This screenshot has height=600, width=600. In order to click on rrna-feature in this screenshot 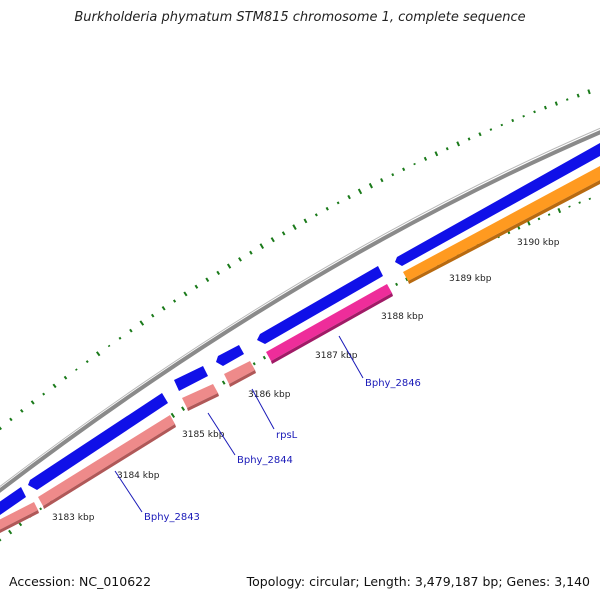, I will do `click(329, 322)`.